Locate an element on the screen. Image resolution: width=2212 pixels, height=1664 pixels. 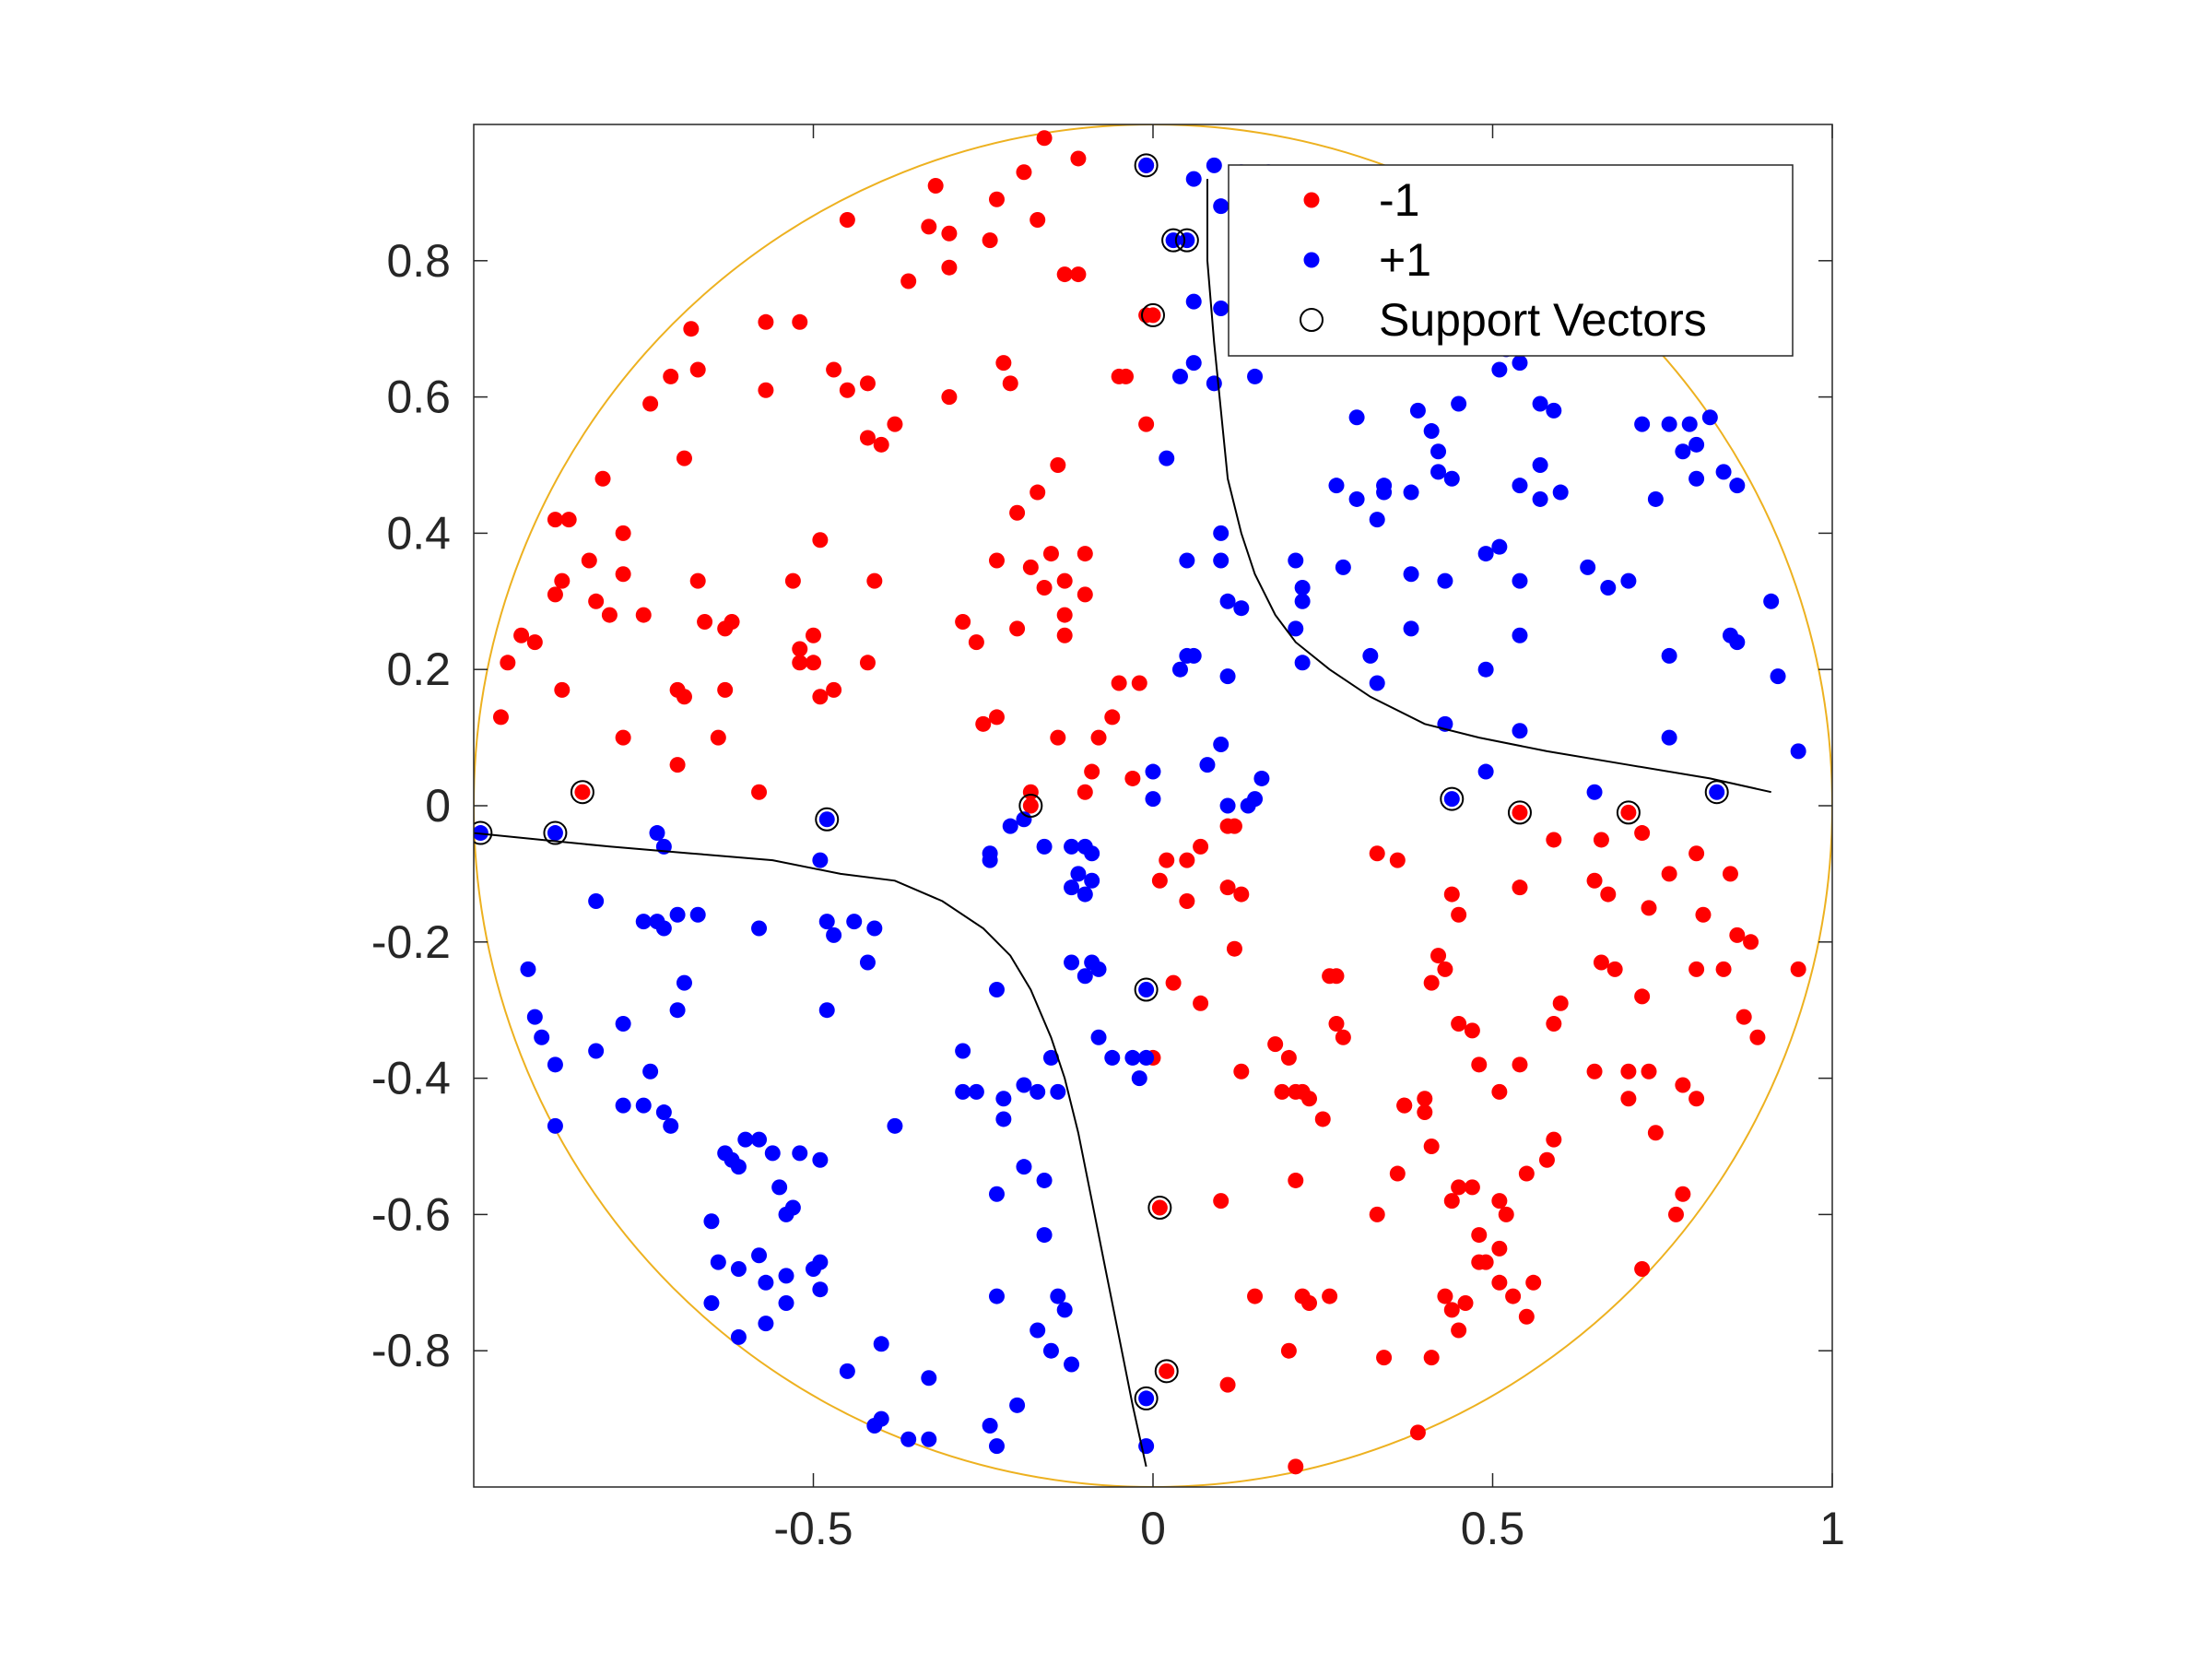
y-tick-label: -0.2 is located at coordinates (411, 942).